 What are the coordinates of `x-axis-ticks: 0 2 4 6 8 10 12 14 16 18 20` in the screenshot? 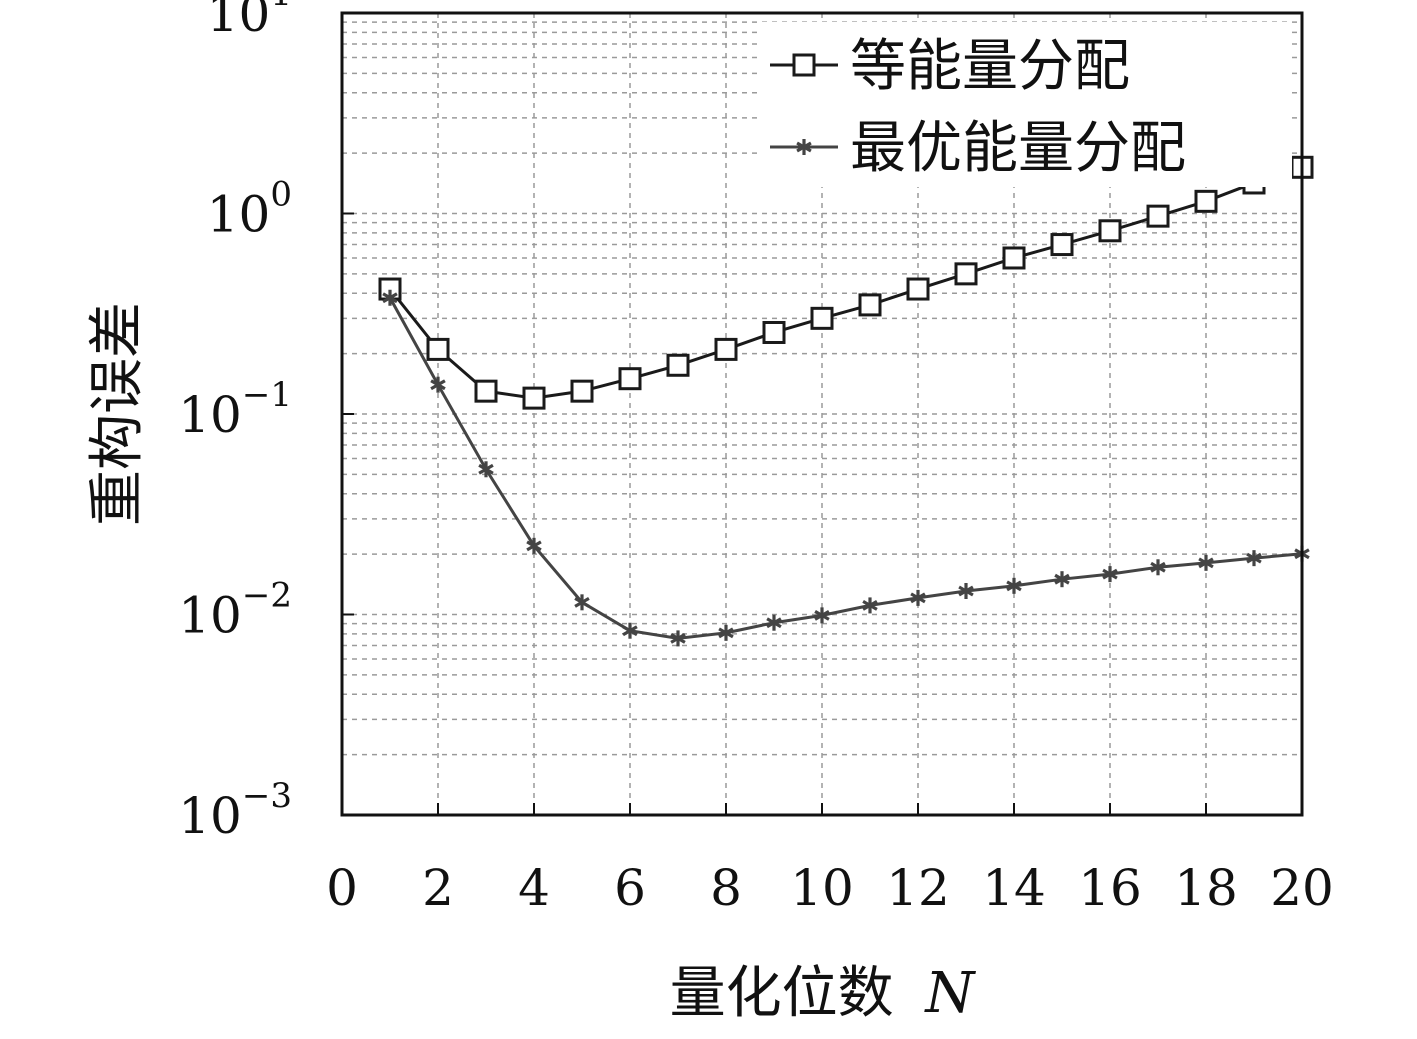 It's located at (830, 860).